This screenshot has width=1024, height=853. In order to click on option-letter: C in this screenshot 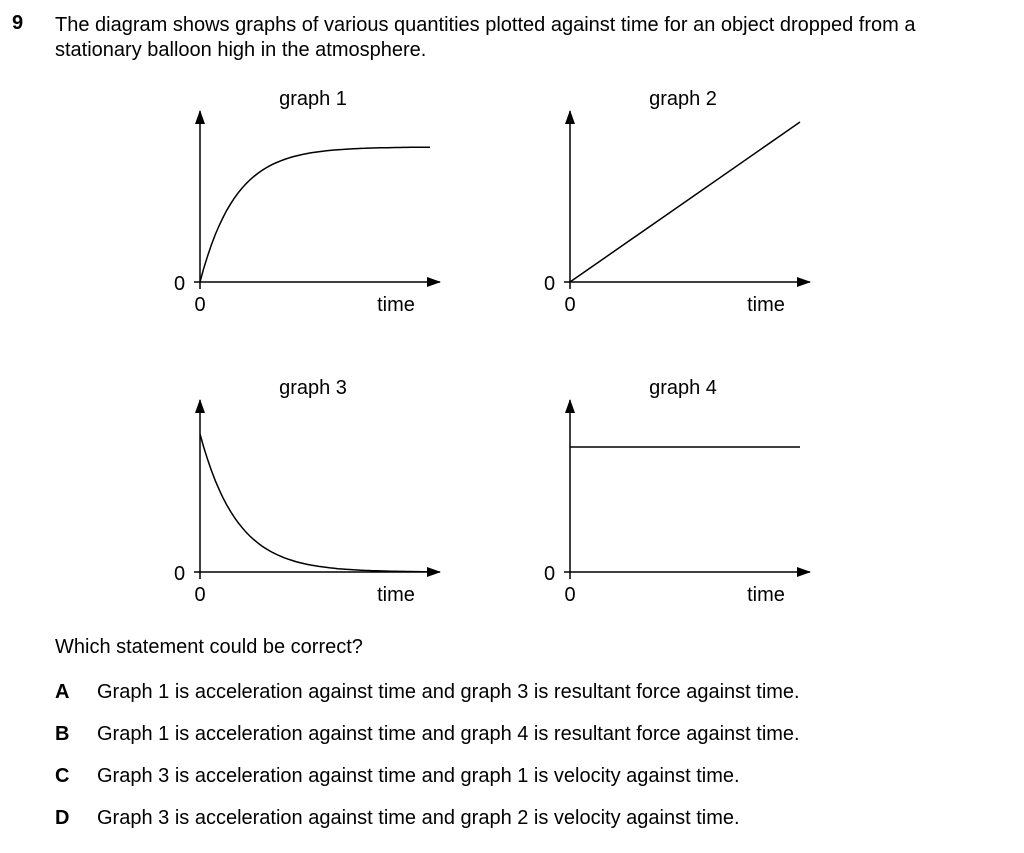, I will do `click(62, 776)`.